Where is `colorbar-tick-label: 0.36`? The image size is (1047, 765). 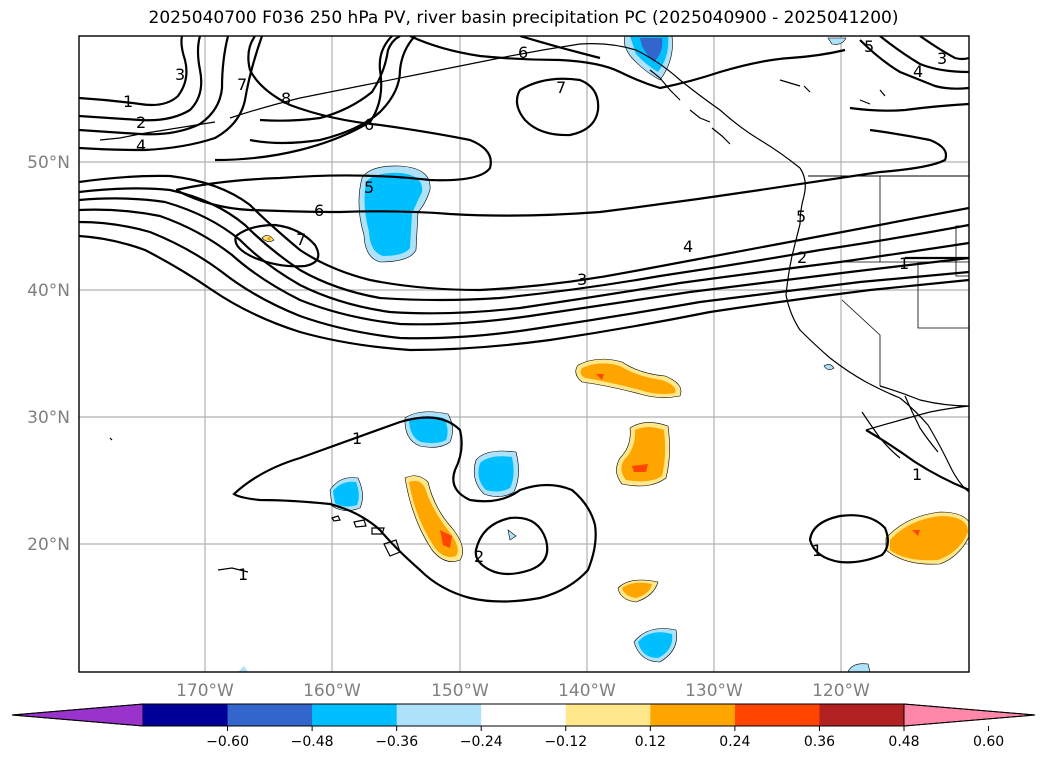 colorbar-tick-label: 0.36 is located at coordinates (819, 742).